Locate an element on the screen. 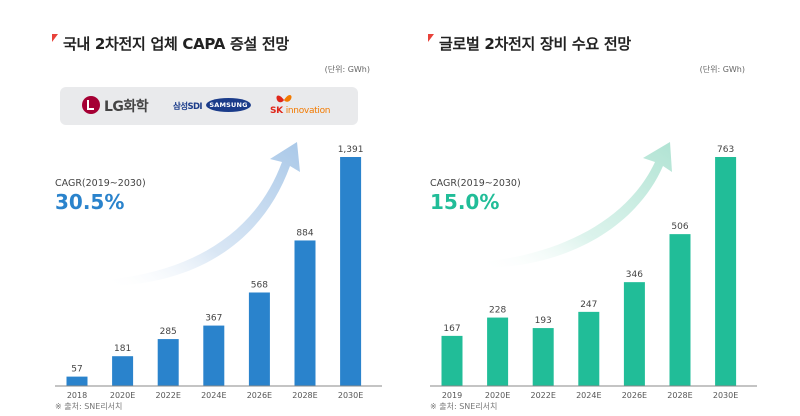 This screenshot has width=800, height=416. right-bar-2020E is located at coordinates (498, 351).